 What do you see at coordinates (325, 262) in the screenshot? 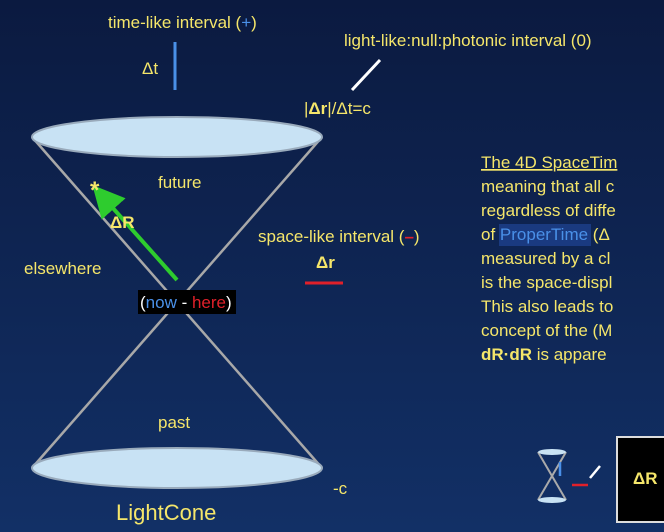
I see `dr: Δr` at bounding box center [325, 262].